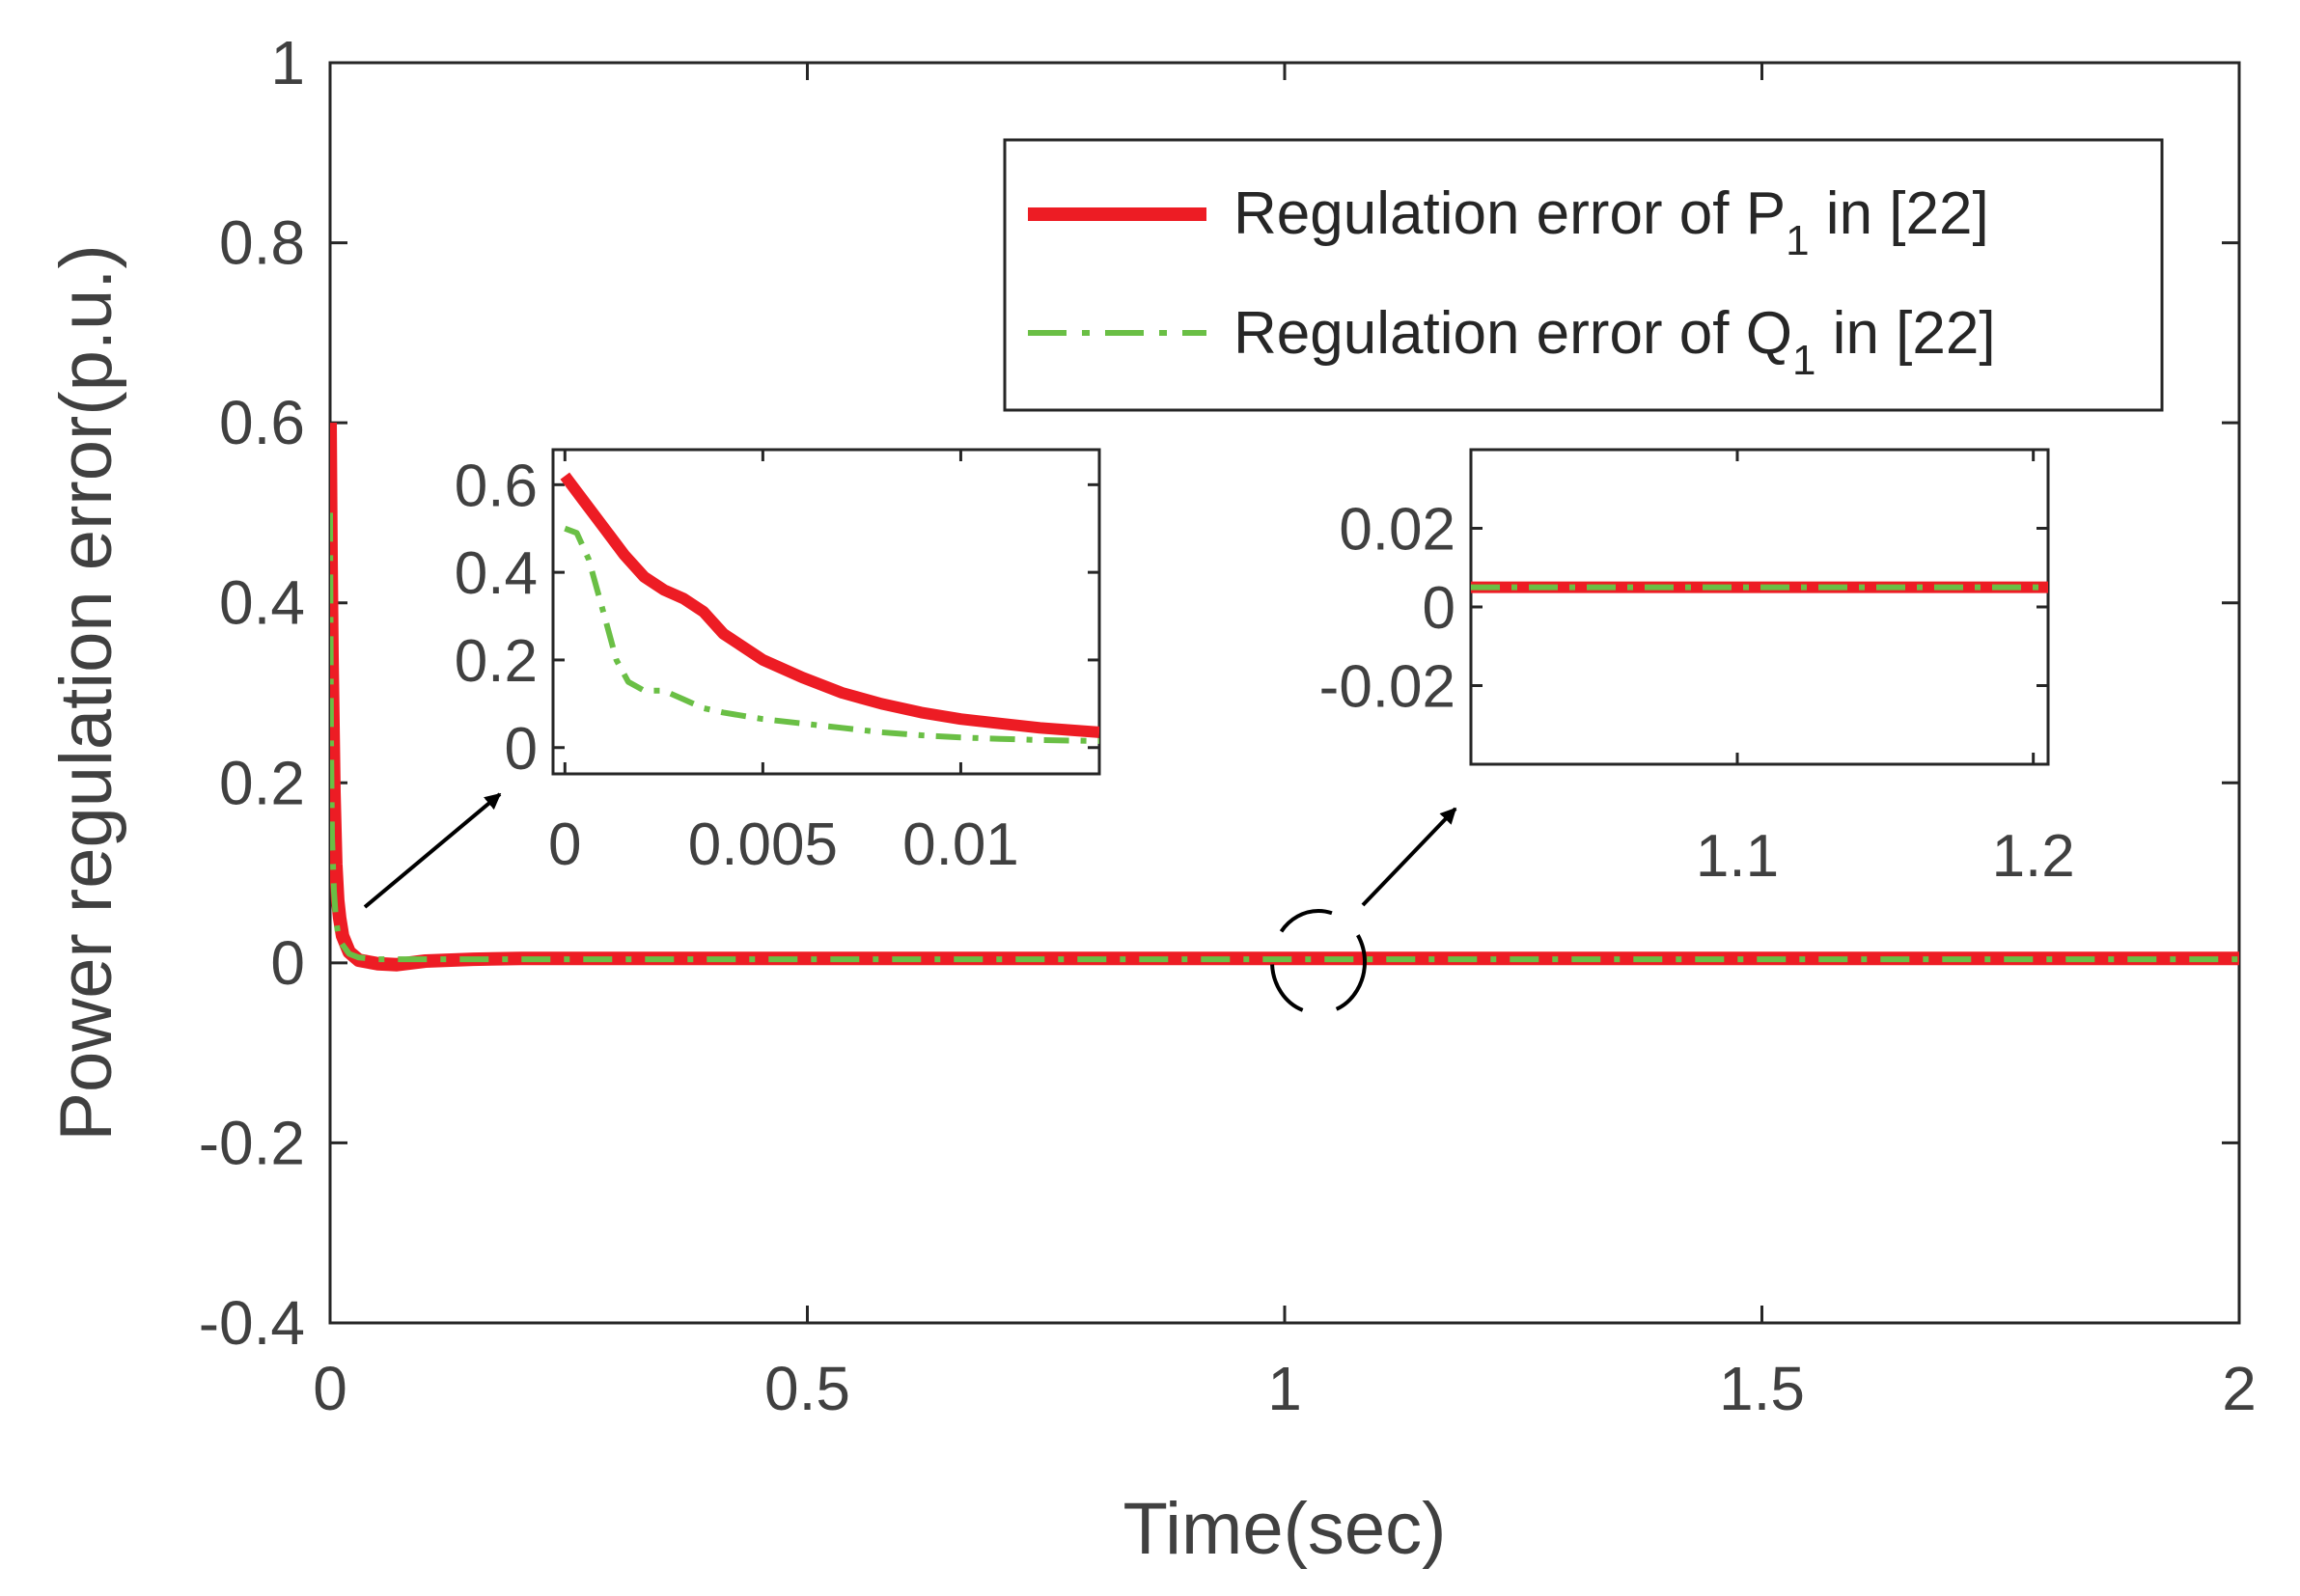 The width and height of the screenshot is (2300, 1596). I want to click on inset-zoom-start: 0 0.005 0.01 0 0.2 0.4 0.6, so click(778, 663).